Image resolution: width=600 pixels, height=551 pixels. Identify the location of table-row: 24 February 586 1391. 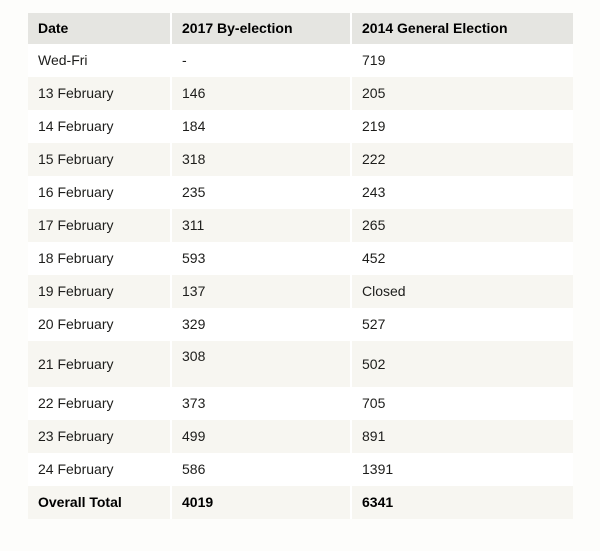
(300, 469).